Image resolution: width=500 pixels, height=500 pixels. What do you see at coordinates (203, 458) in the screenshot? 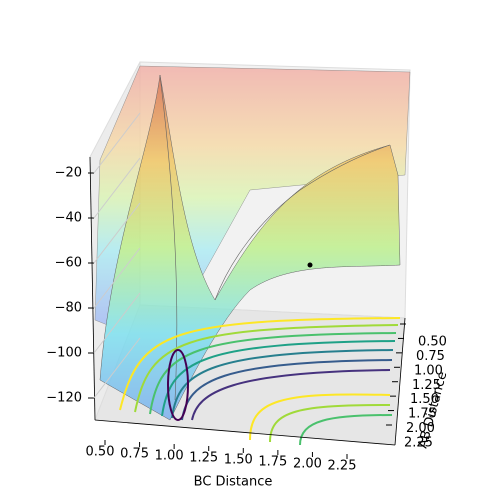
I see `x-tick-label: 1.25` at bounding box center [203, 458].